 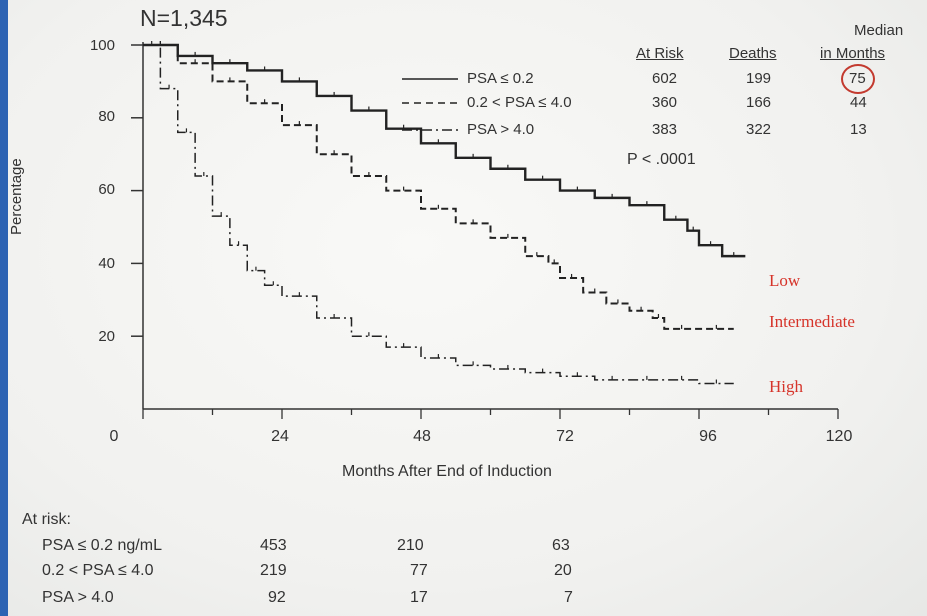 I want to click on y-tick-20: 20, so click(x=106, y=336).